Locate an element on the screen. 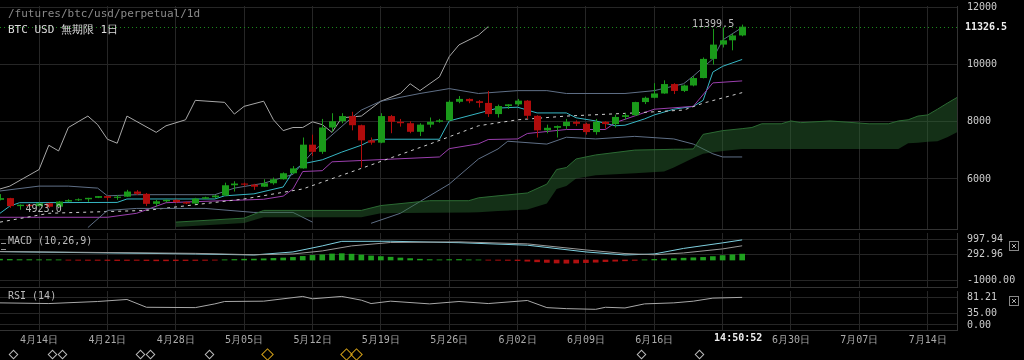 The image size is (1024, 360). y-tick-label: 8000 is located at coordinates (979, 121).